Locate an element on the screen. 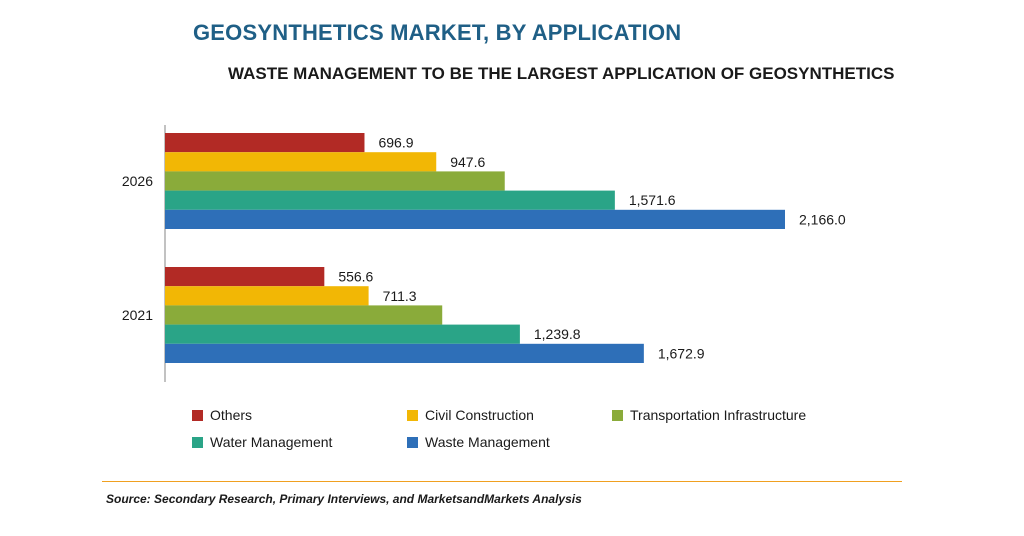  bar-transportation-infrastructure-2021 is located at coordinates (304, 315).